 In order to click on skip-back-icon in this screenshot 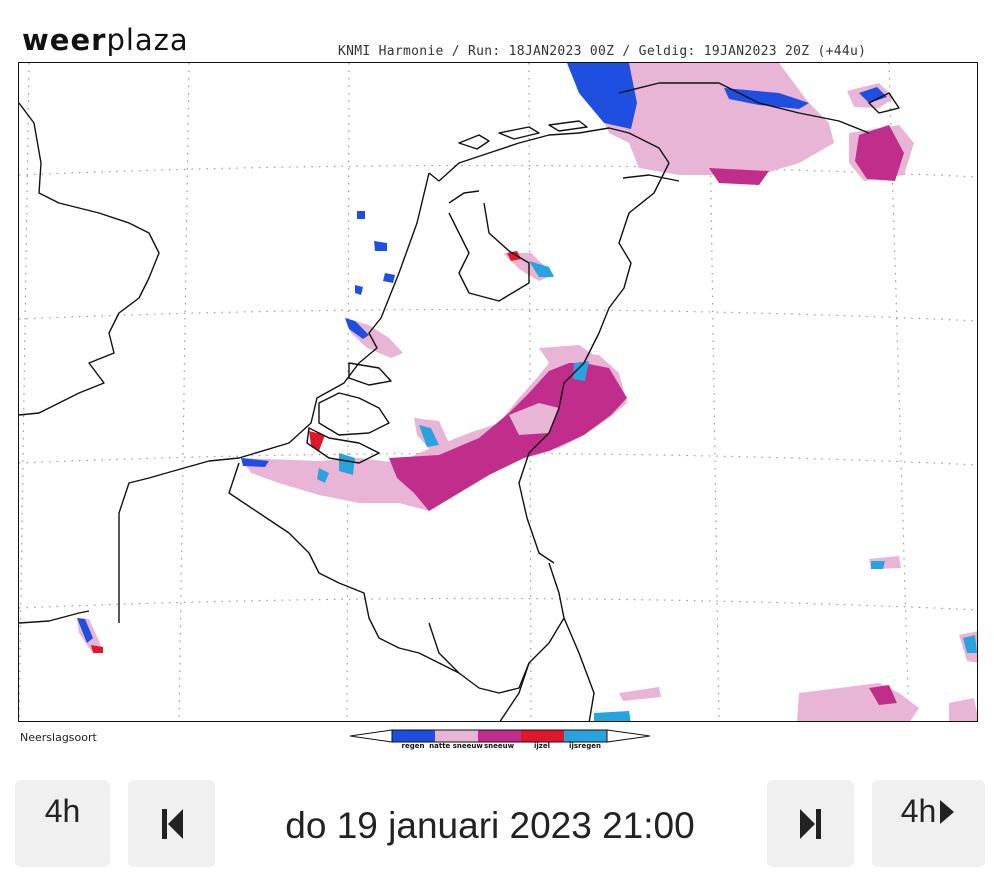, I will do `click(172, 823)`.